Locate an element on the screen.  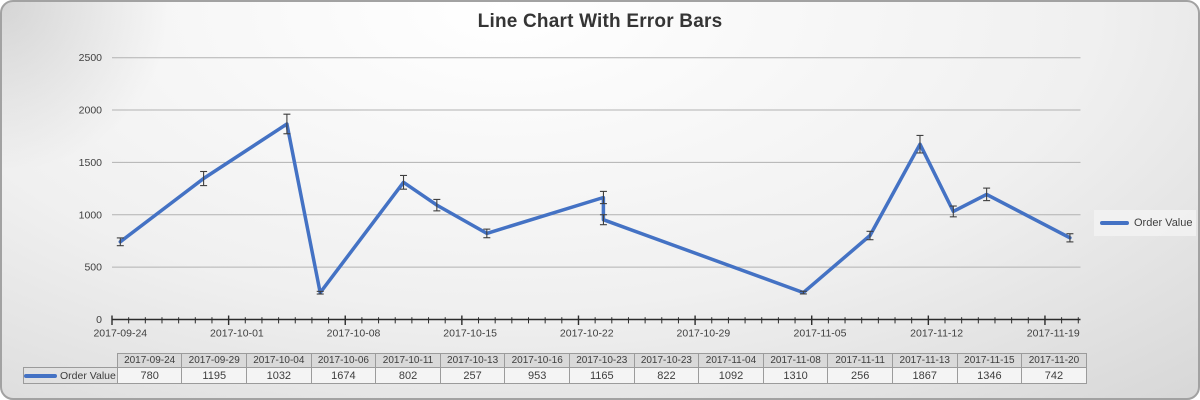
chart-title: Line Chart With Error Bars is located at coordinates (600, 21).